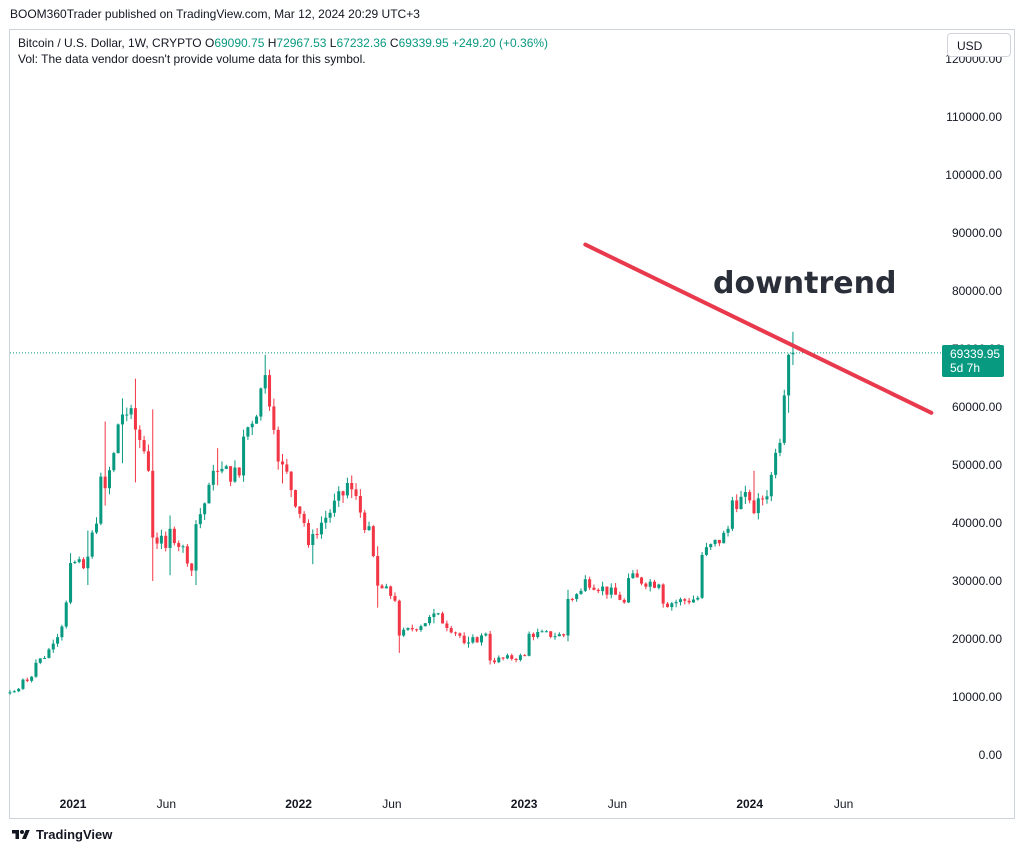  I want to click on price-tick-label: 80000.00, so click(977, 291).